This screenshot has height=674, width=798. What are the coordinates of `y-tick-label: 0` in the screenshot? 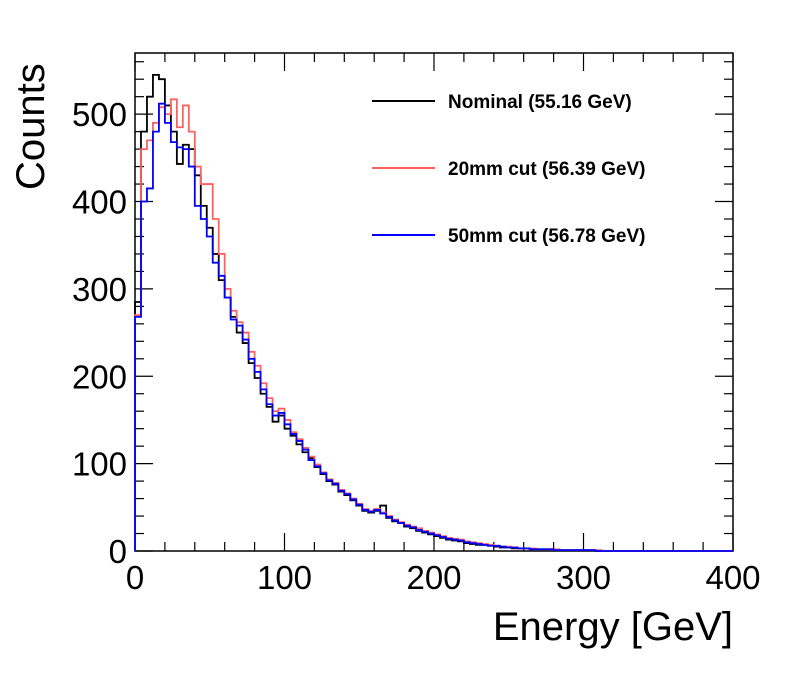 It's located at (118, 551).